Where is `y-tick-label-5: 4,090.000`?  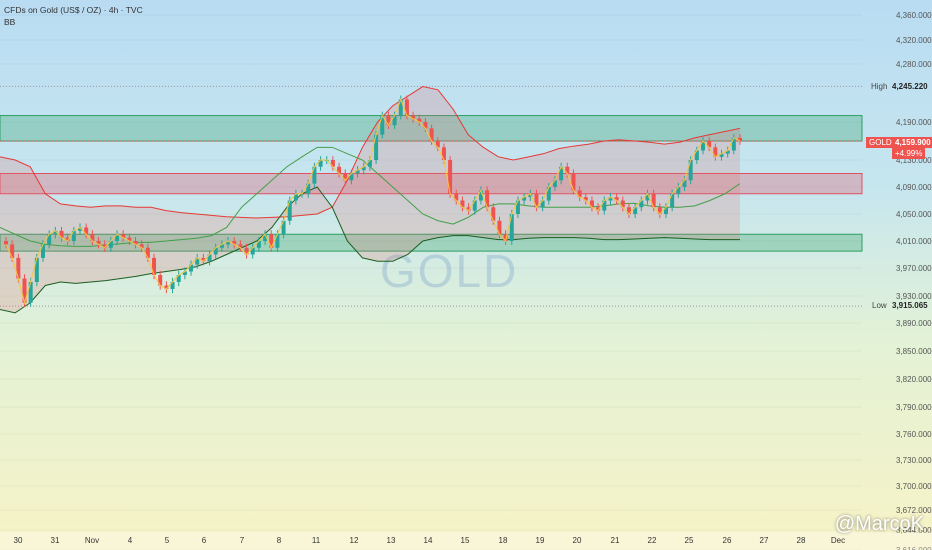 y-tick-label-5: 4,090.000 is located at coordinates (914, 187).